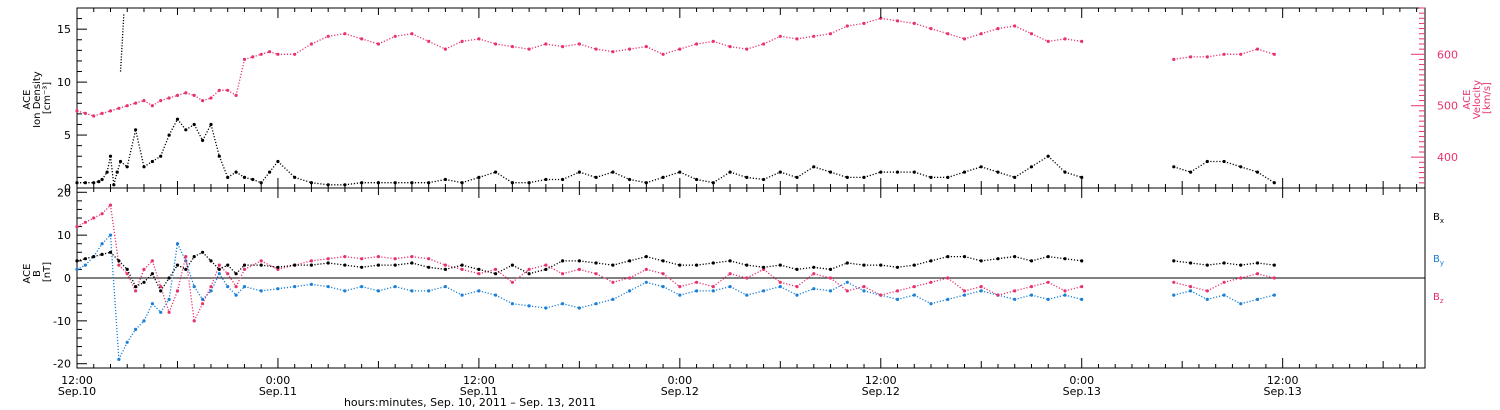  I want to click on legend-bx: Bx, so click(1438, 218).